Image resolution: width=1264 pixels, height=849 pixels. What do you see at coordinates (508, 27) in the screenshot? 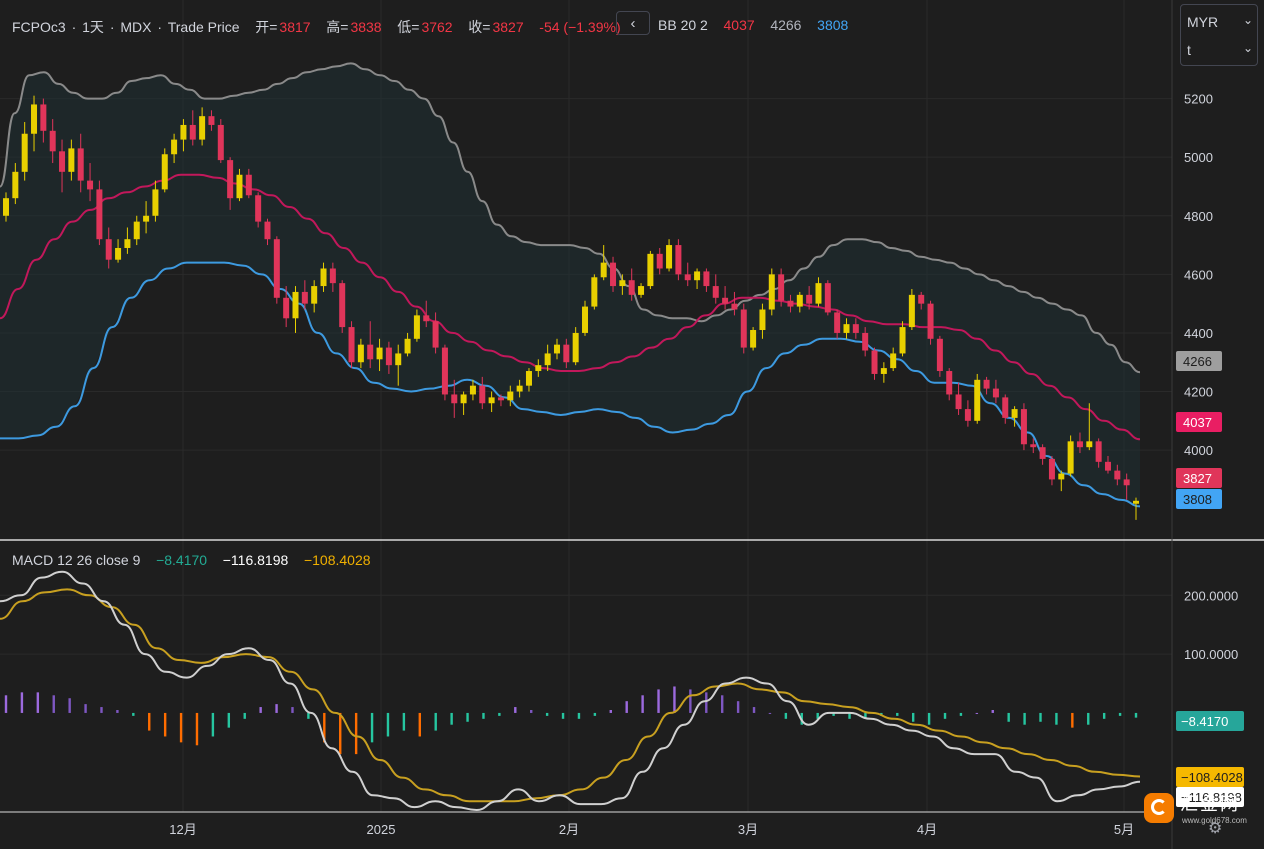
I see `close-value: 3827` at bounding box center [508, 27].